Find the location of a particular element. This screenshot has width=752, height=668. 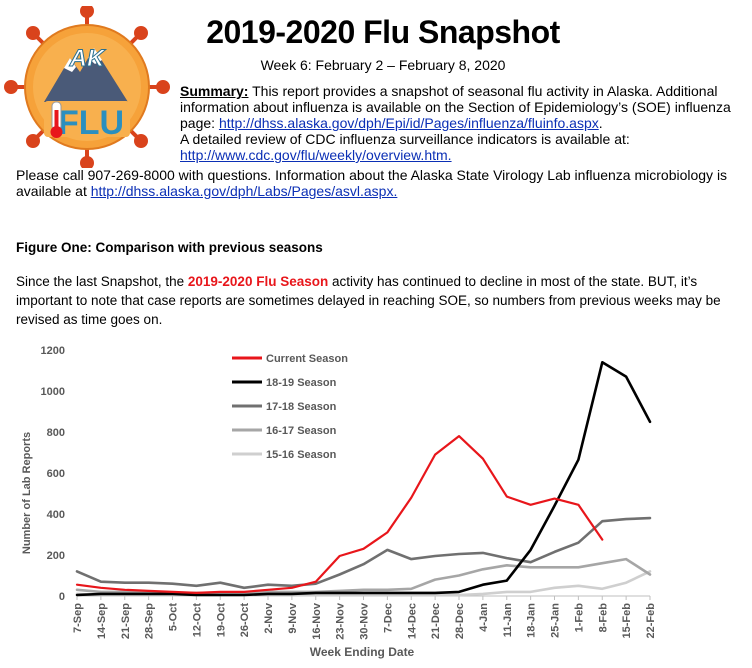

series-line-17-18-season is located at coordinates (363, 553).